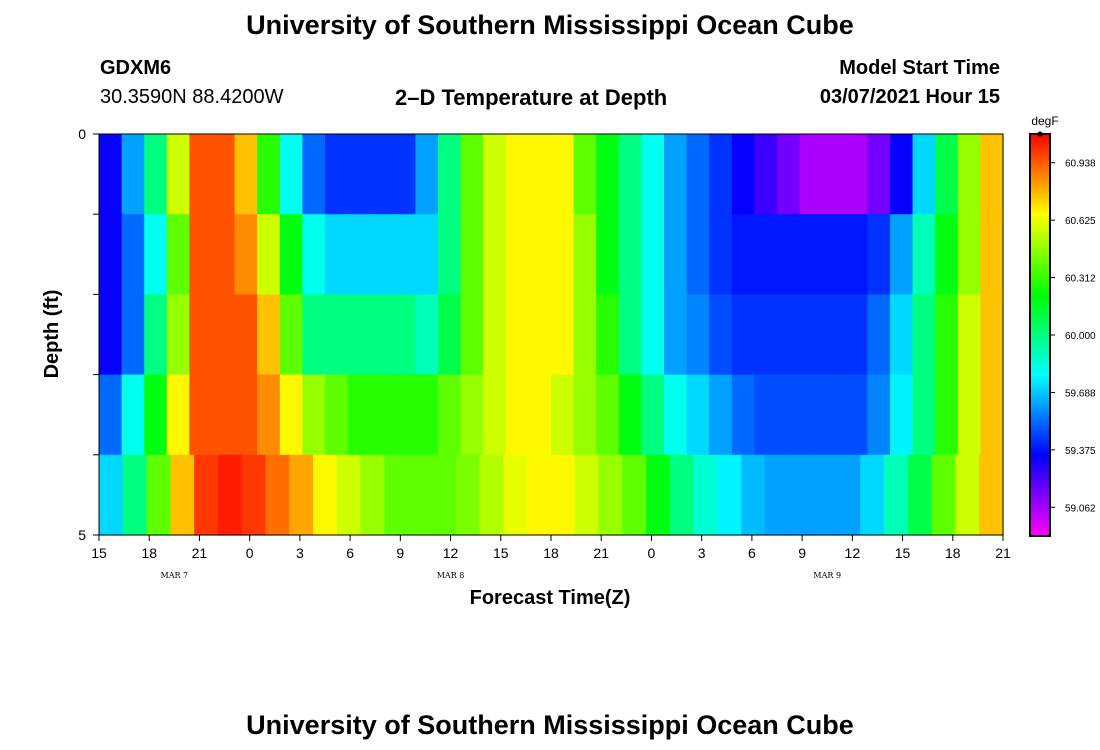 Image resolution: width=1100 pixels, height=750 pixels. I want to click on x-tick-label: 12, so click(853, 553).